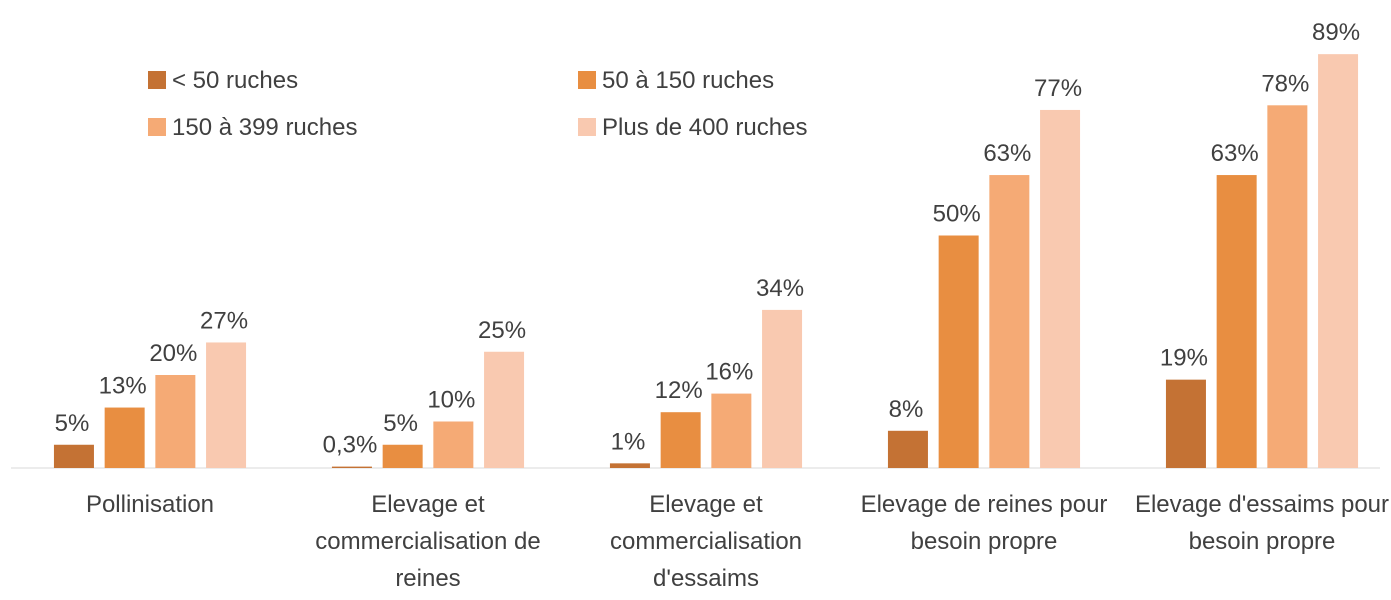  Describe the element at coordinates (224, 320) in the screenshot. I see `value-label: 27%` at that location.